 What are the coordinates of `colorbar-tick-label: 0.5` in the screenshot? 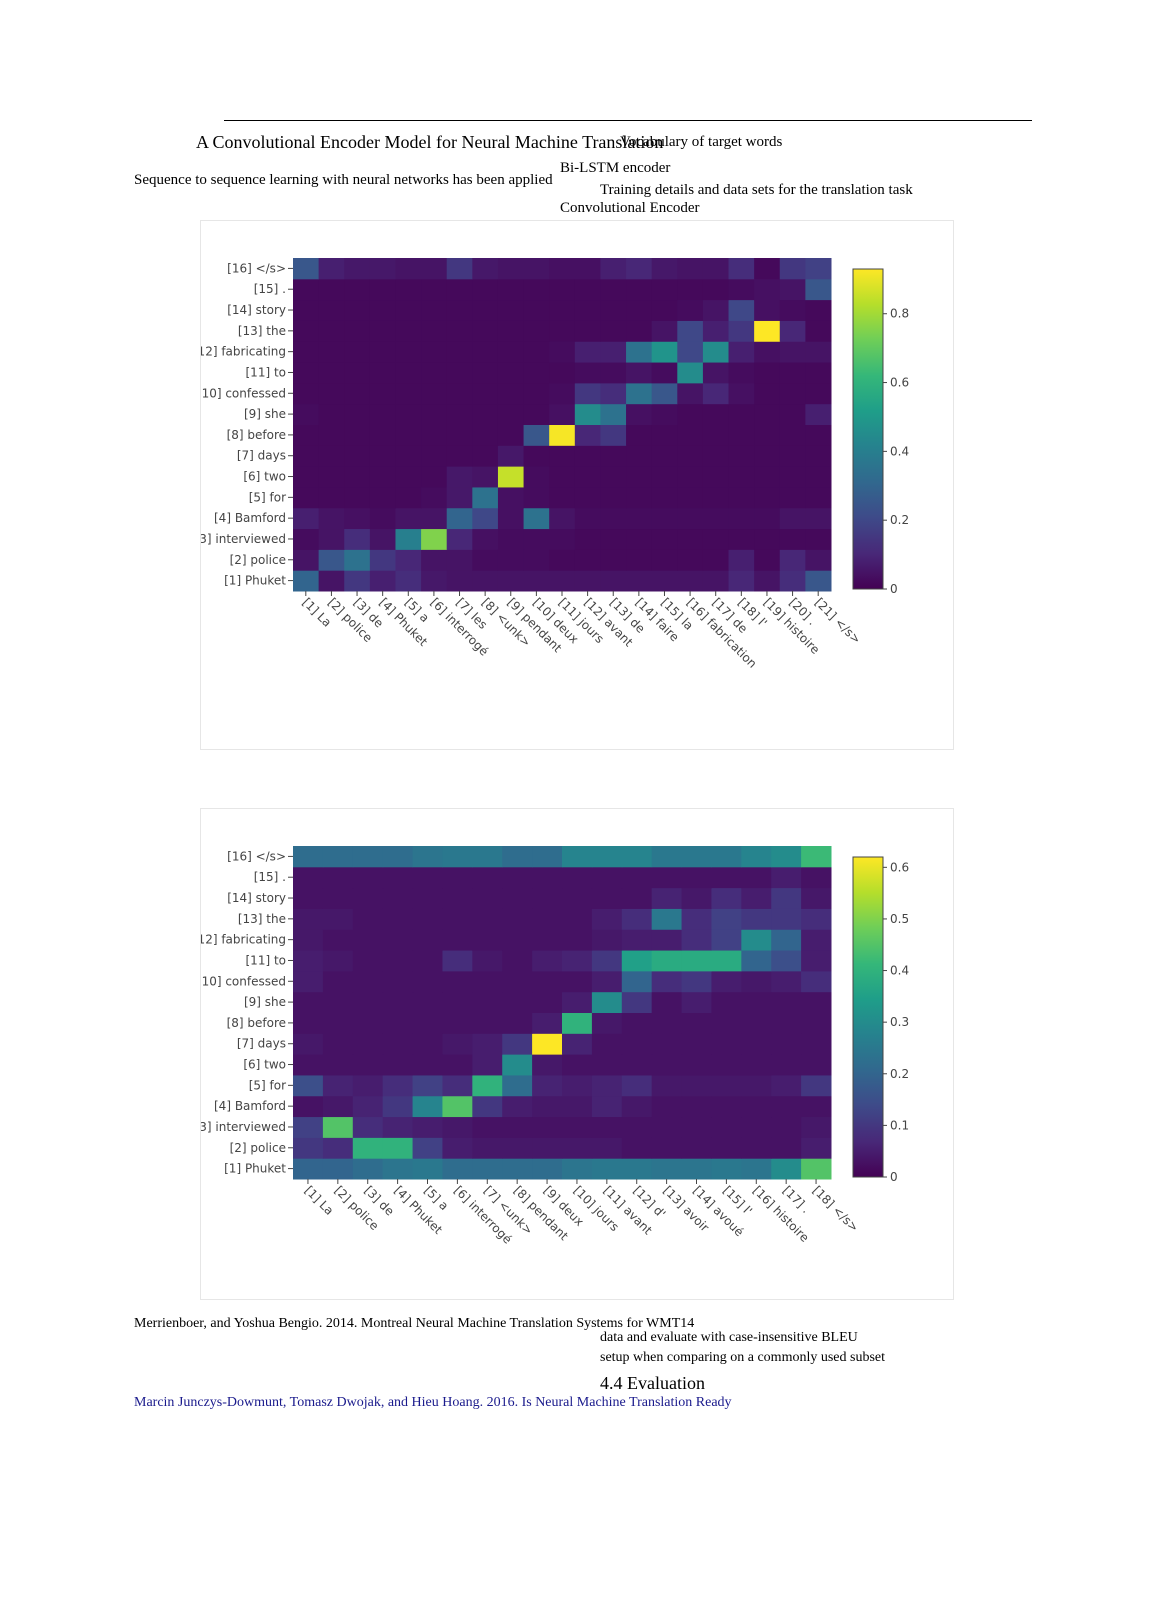 It's located at (899, 919).